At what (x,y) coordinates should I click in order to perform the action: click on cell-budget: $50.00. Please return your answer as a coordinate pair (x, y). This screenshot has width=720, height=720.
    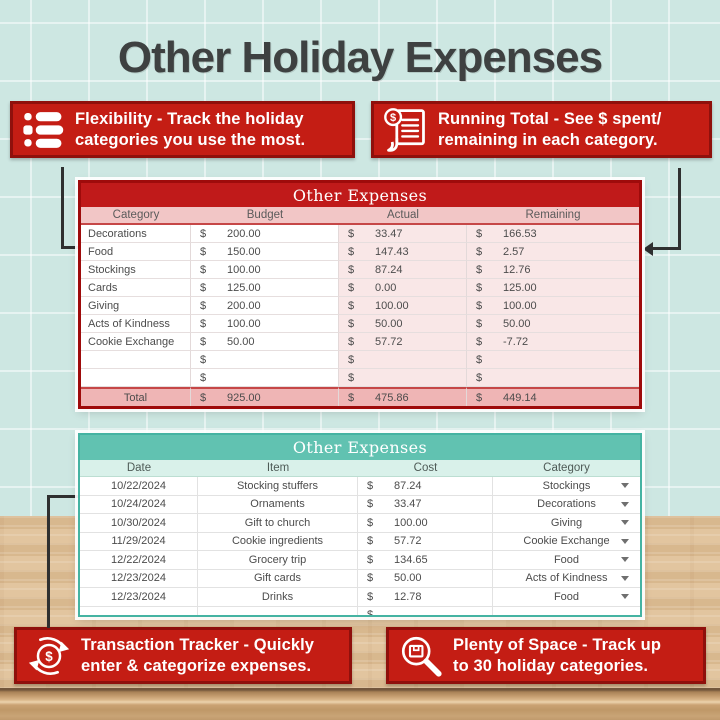
    Looking at the image, I should click on (265, 342).